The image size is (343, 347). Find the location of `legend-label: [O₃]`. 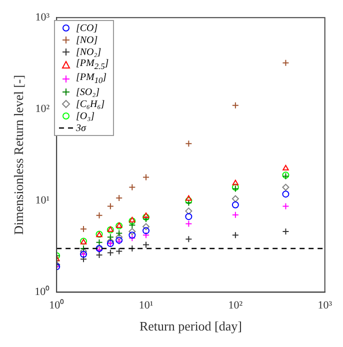

legend-label: [O₃] is located at coordinates (85, 116).